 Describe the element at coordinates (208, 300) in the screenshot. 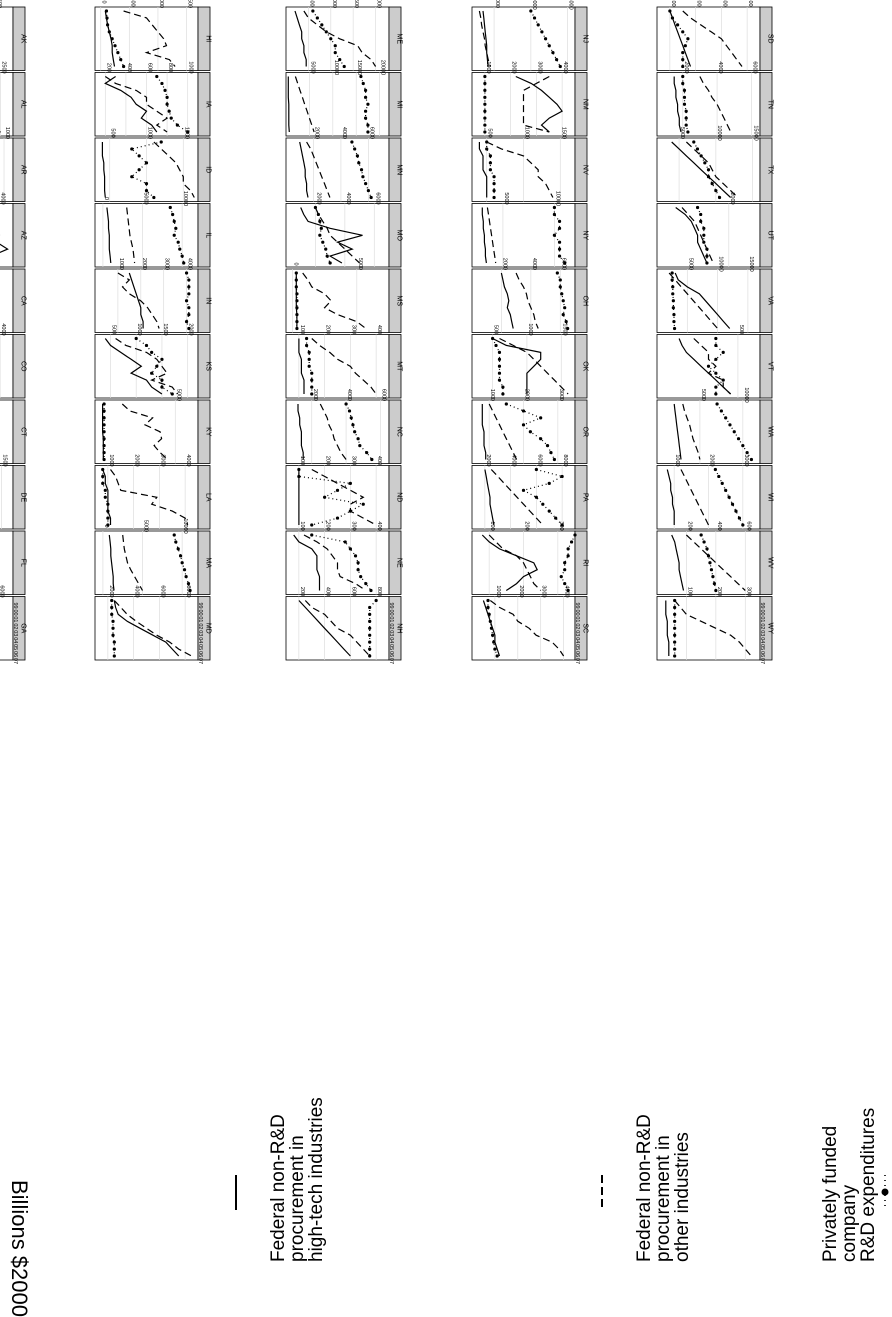

I see `panel-label: IN` at that location.